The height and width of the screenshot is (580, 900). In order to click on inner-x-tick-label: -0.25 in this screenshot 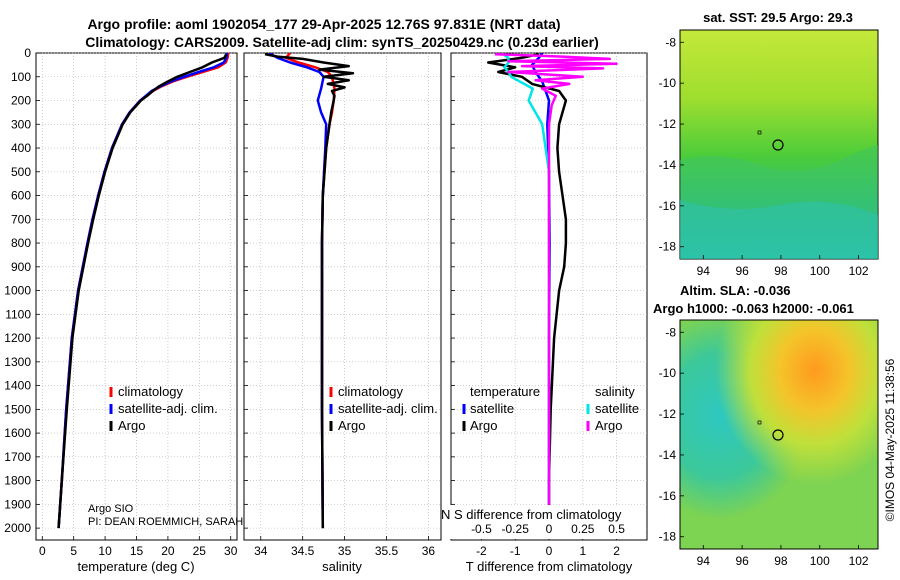, I will do `click(516, 529)`.